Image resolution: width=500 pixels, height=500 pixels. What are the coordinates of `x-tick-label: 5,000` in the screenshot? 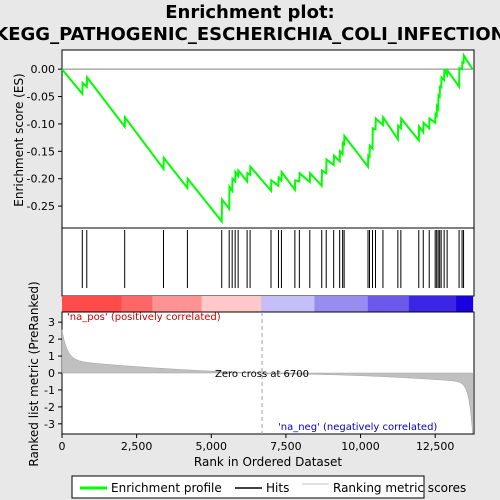 It's located at (212, 446).